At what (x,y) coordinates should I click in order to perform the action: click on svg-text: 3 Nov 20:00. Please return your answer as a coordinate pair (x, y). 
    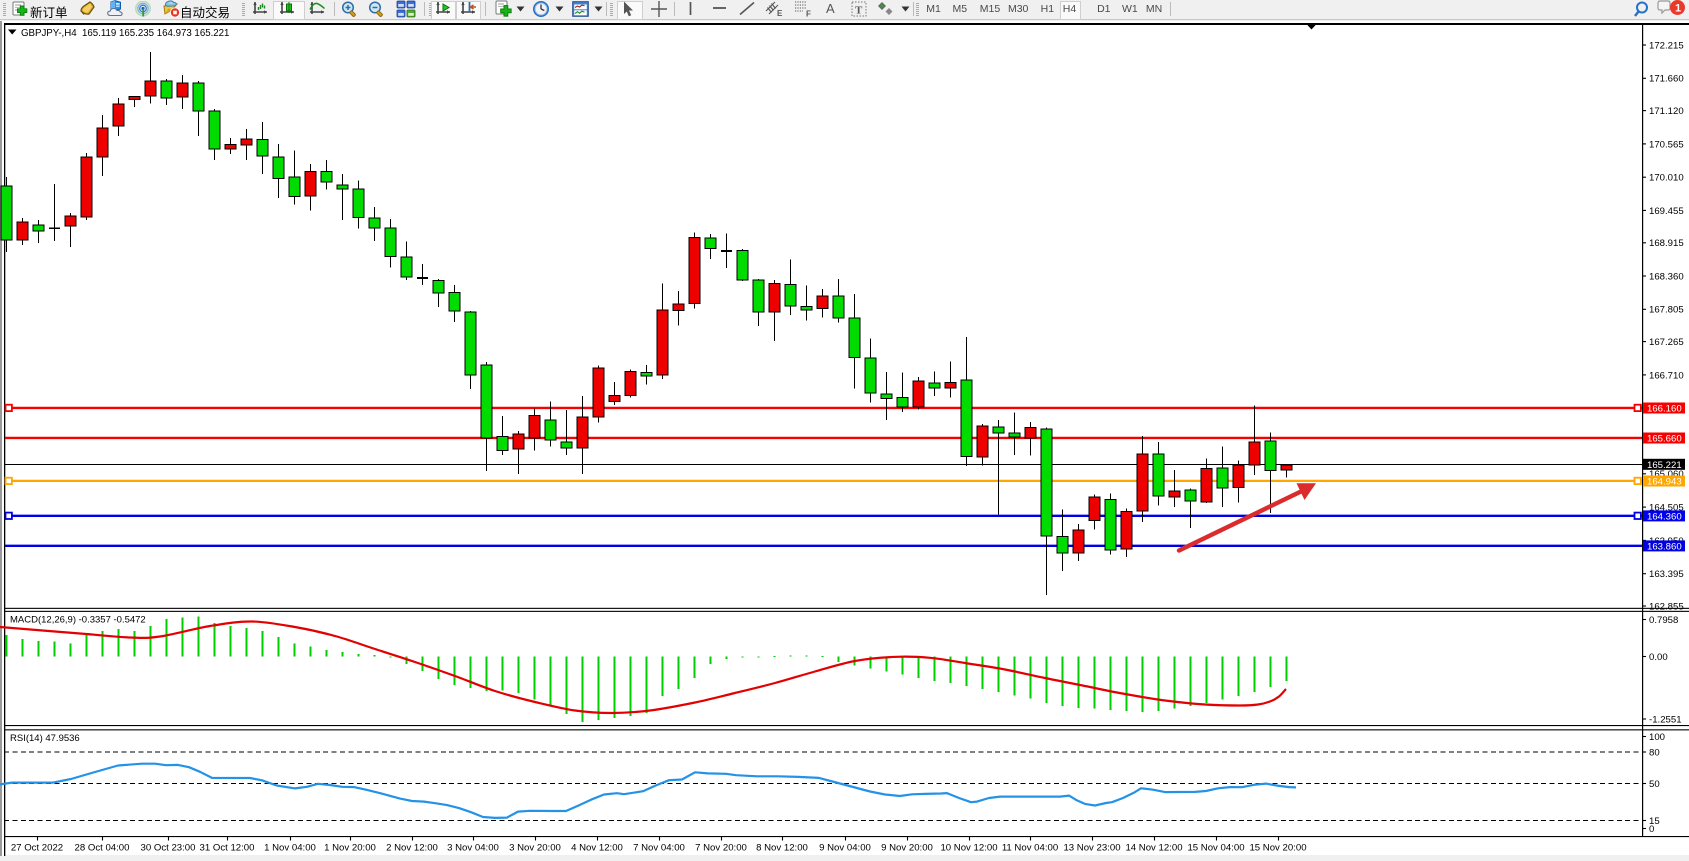
    Looking at the image, I should click on (535, 848).